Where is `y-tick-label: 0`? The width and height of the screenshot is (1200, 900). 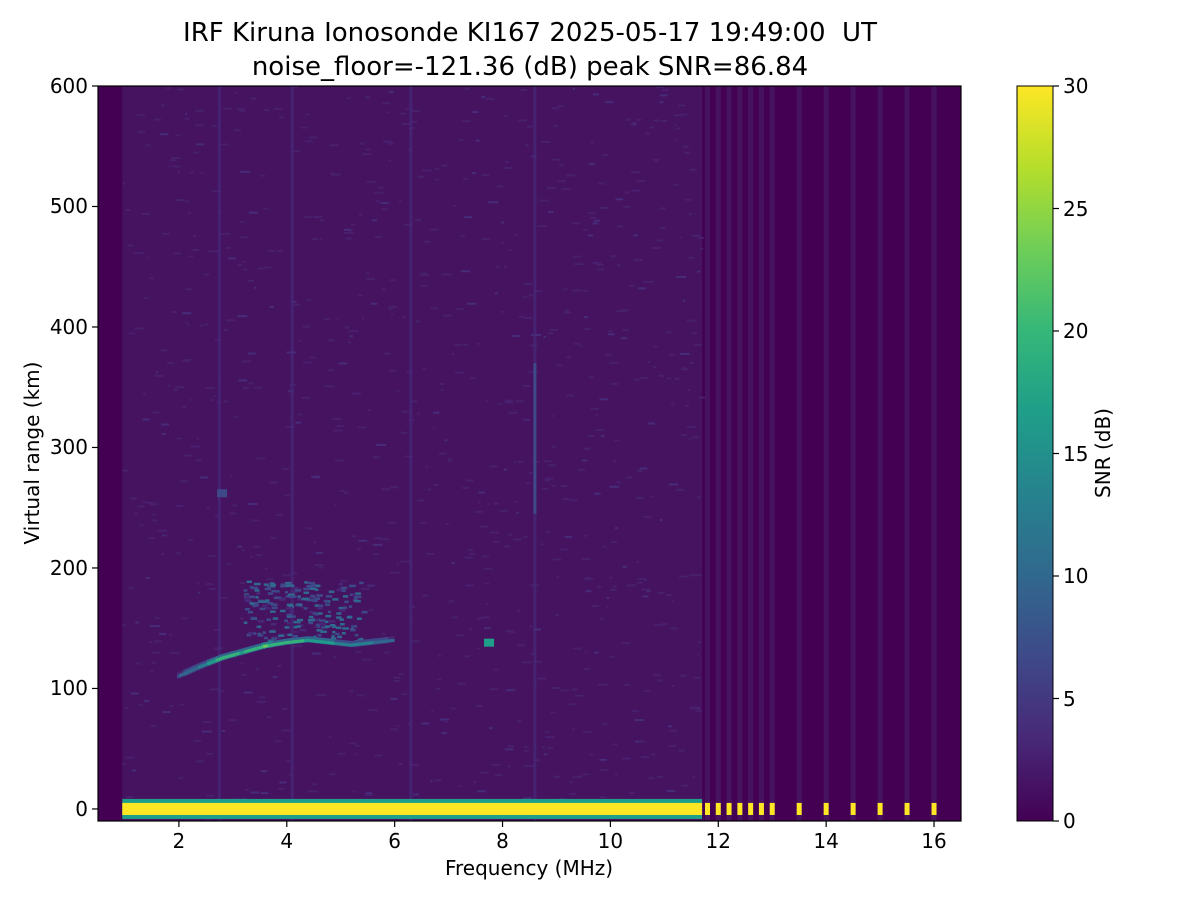 y-tick-label: 0 is located at coordinates (81, 808).